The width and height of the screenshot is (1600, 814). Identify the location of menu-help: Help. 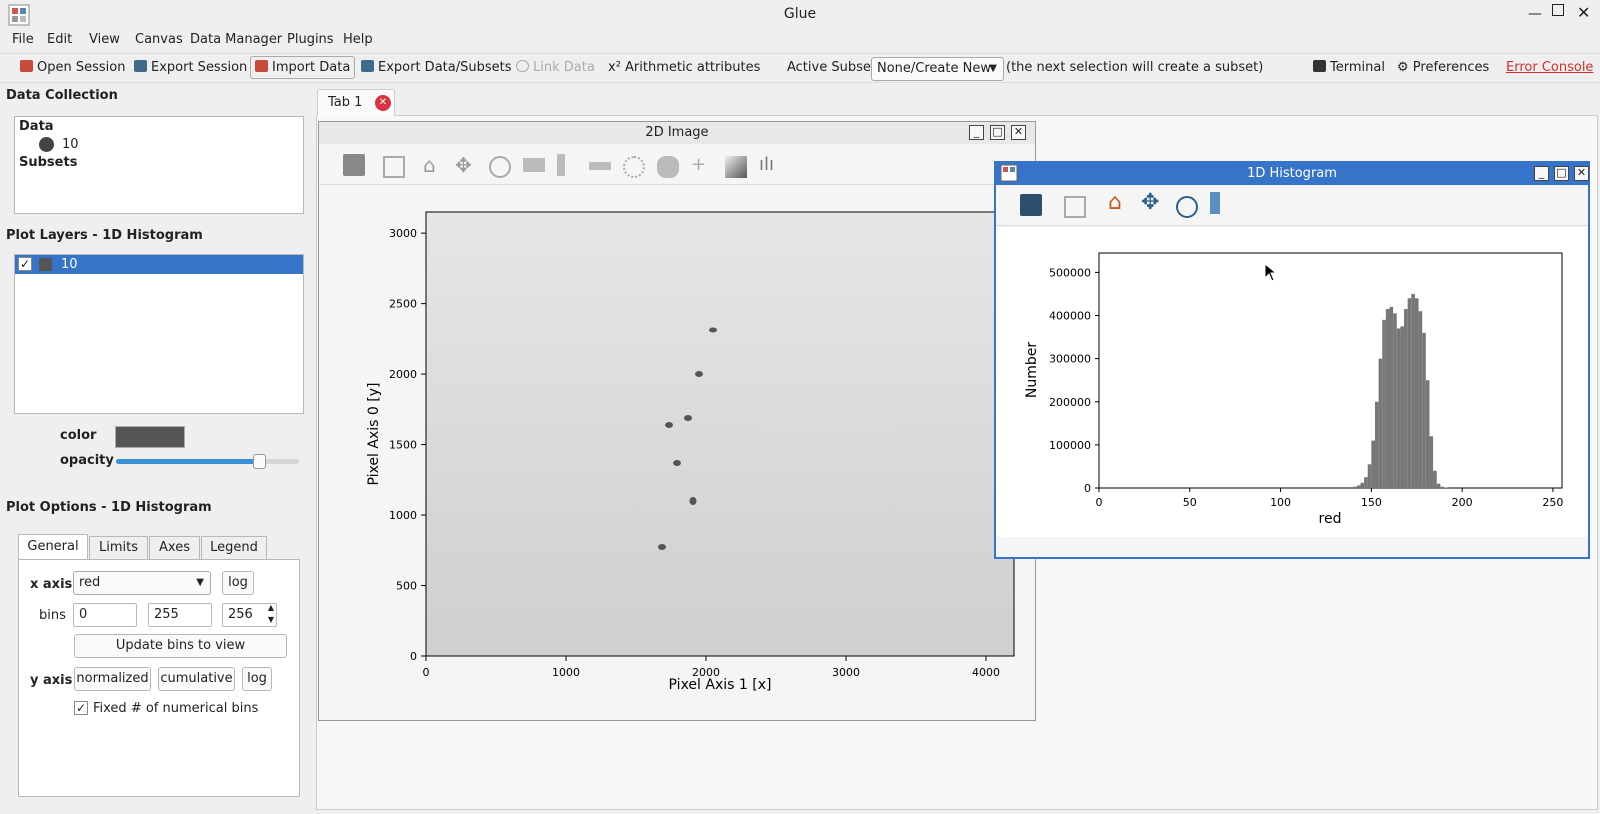
(358, 39).